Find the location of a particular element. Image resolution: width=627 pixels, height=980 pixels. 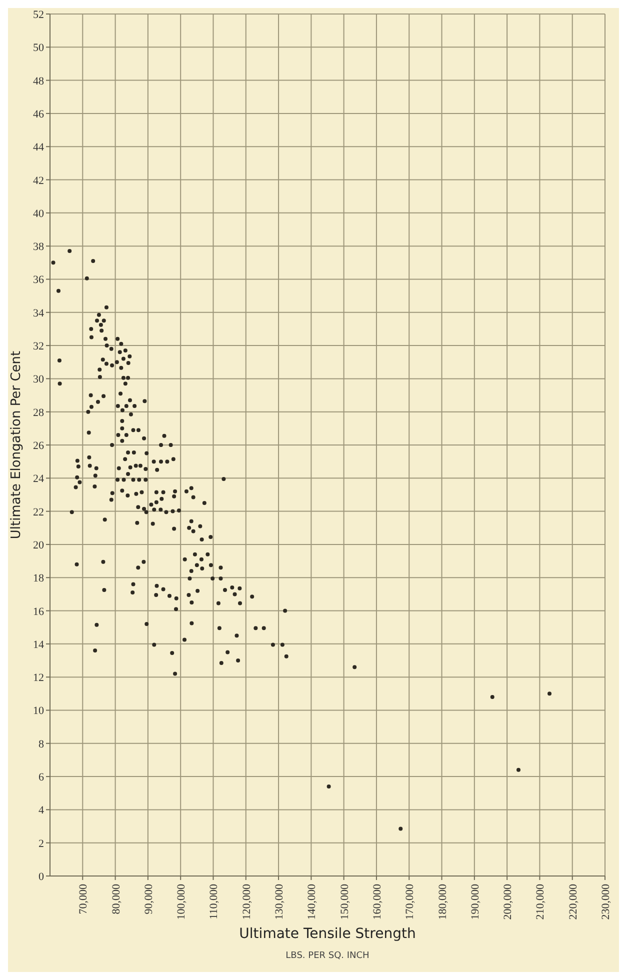

x-tick-label: 80,000 is located at coordinates (116, 899).